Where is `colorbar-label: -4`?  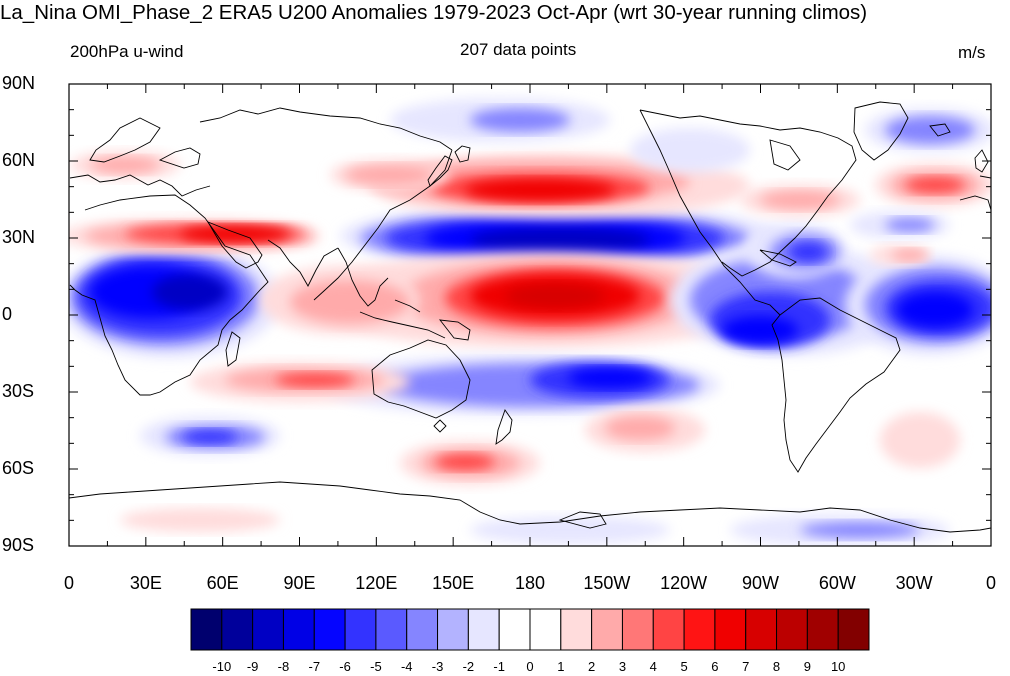
colorbar-label: -4 is located at coordinates (406, 666).